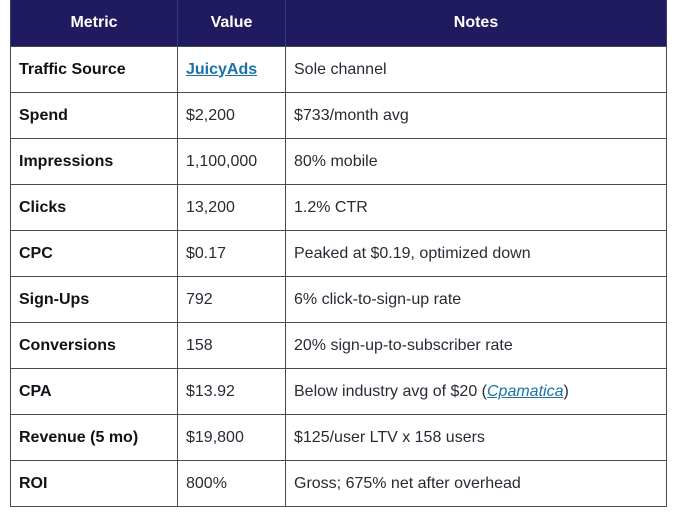  I want to click on notes-cell: Sole channel, so click(476, 69).